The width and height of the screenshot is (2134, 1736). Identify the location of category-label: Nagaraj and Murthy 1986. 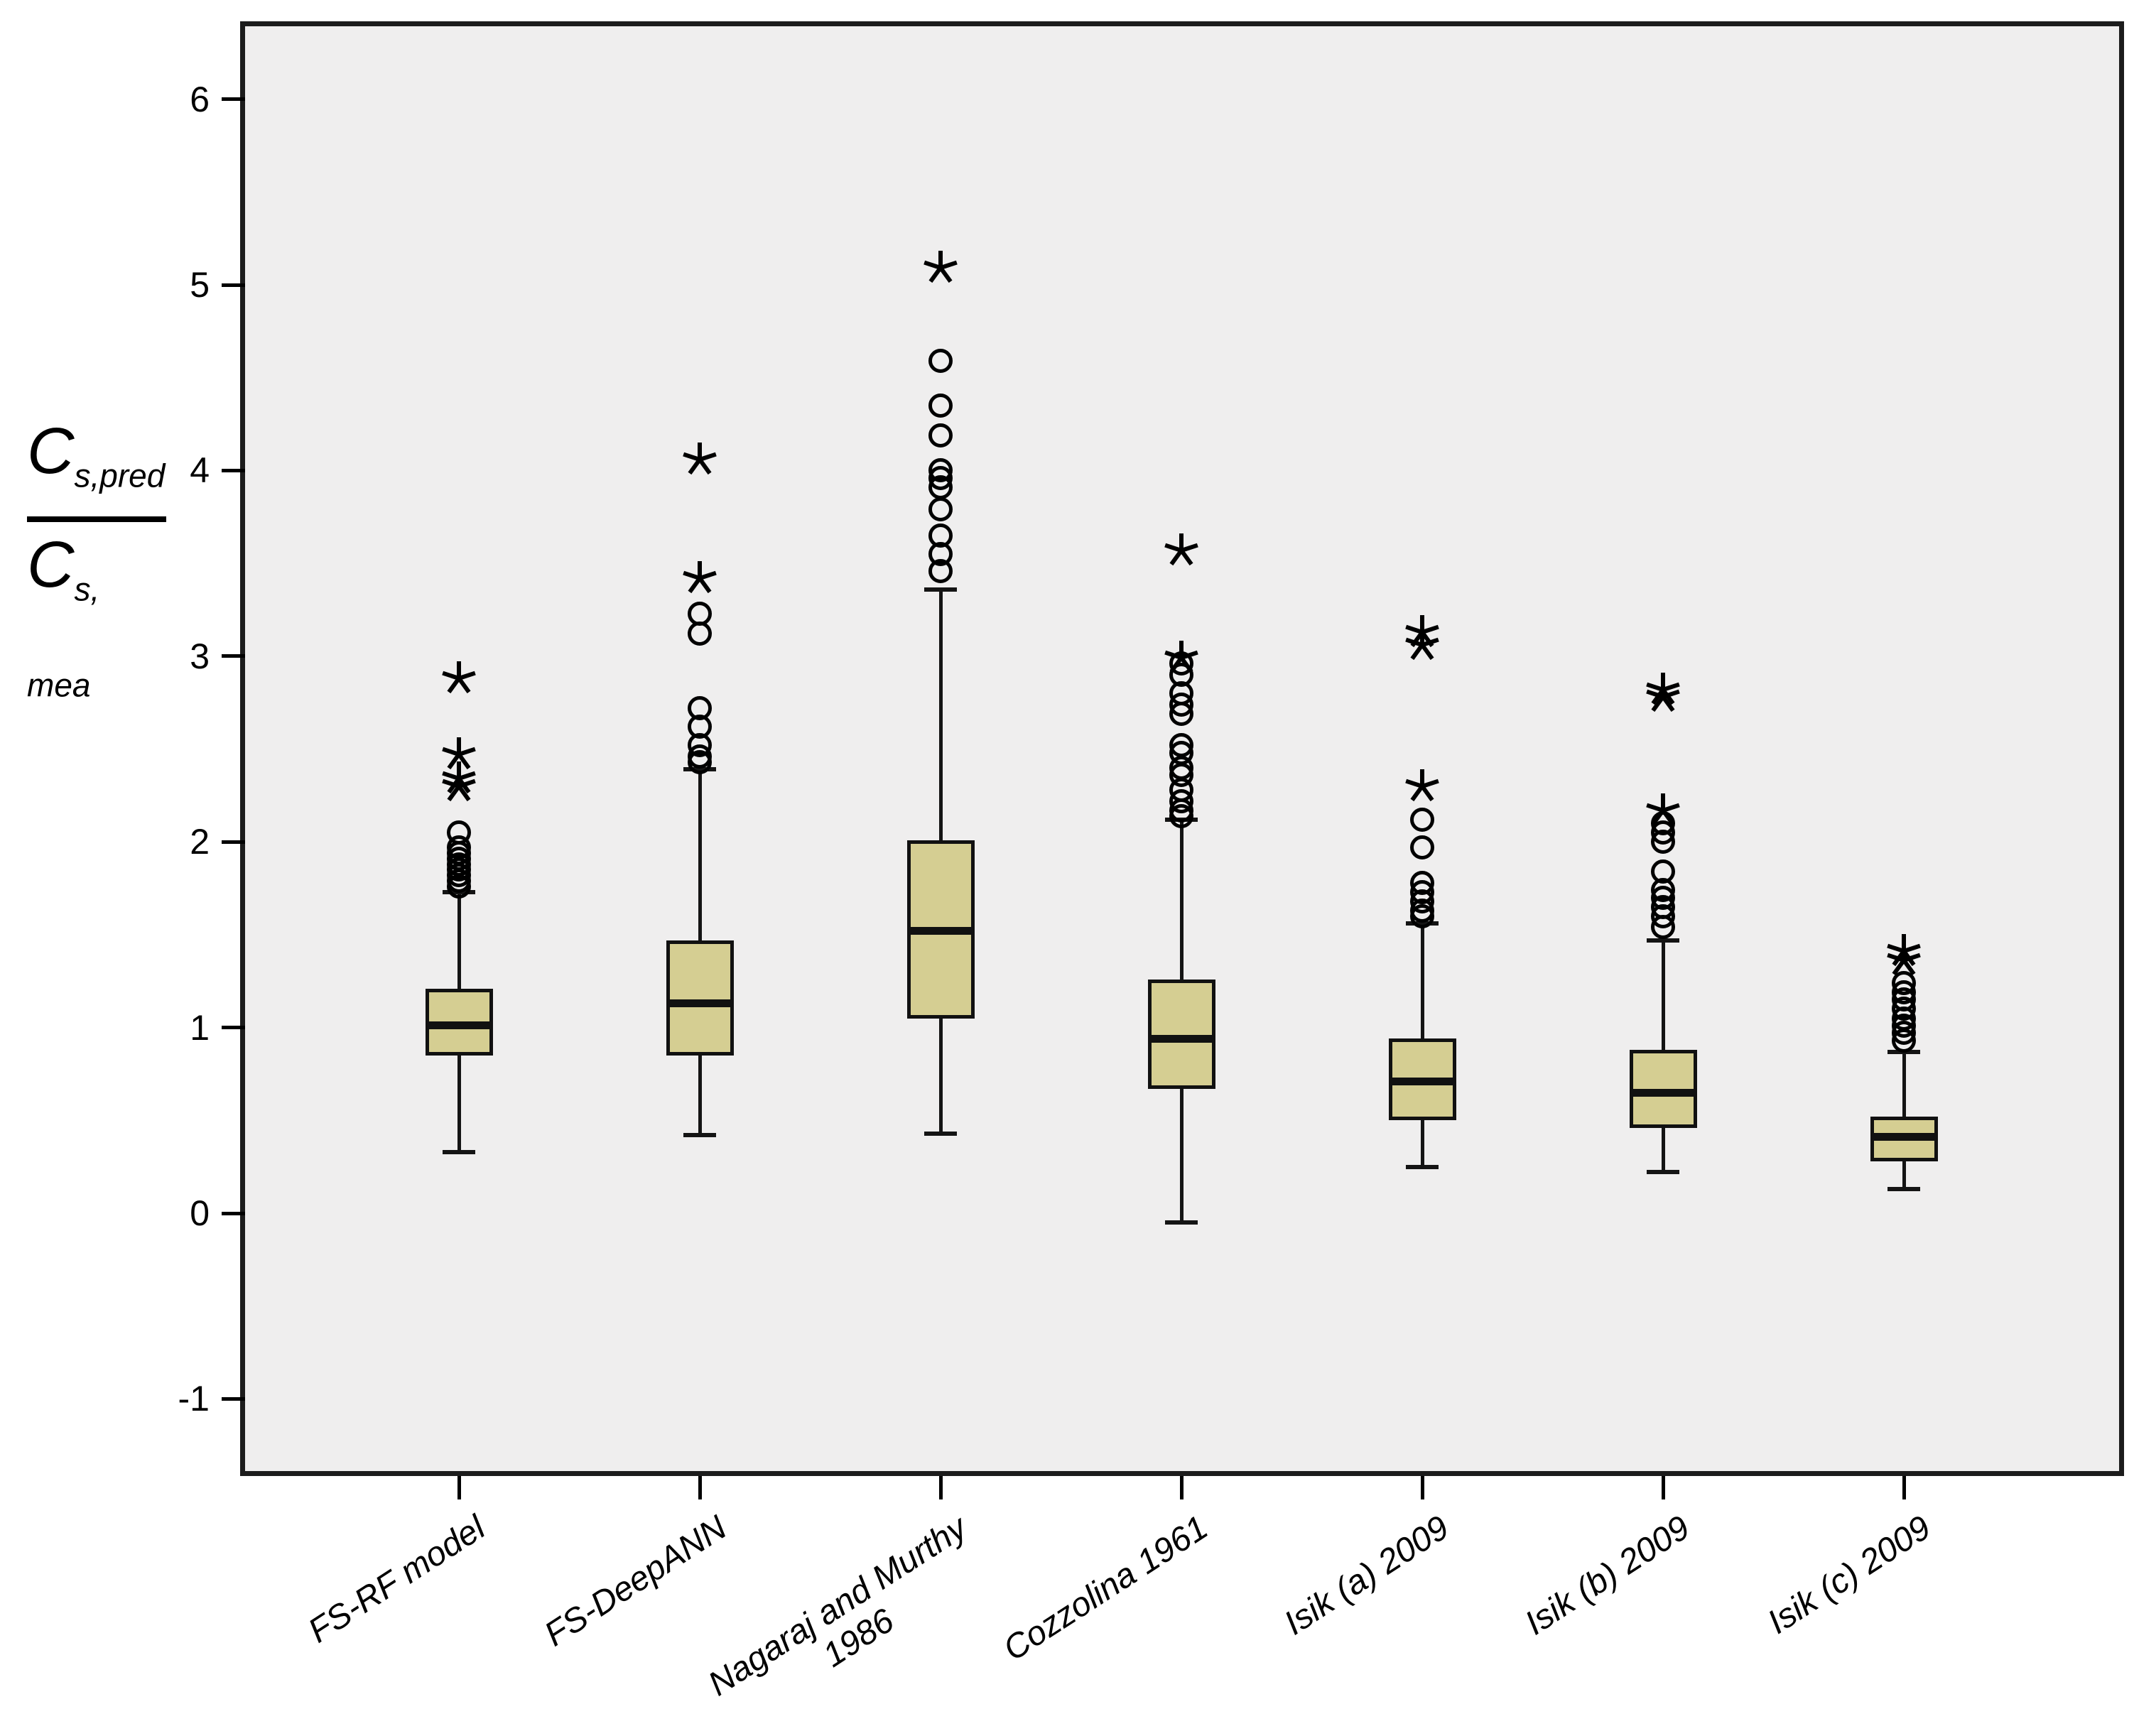
(849, 1622).